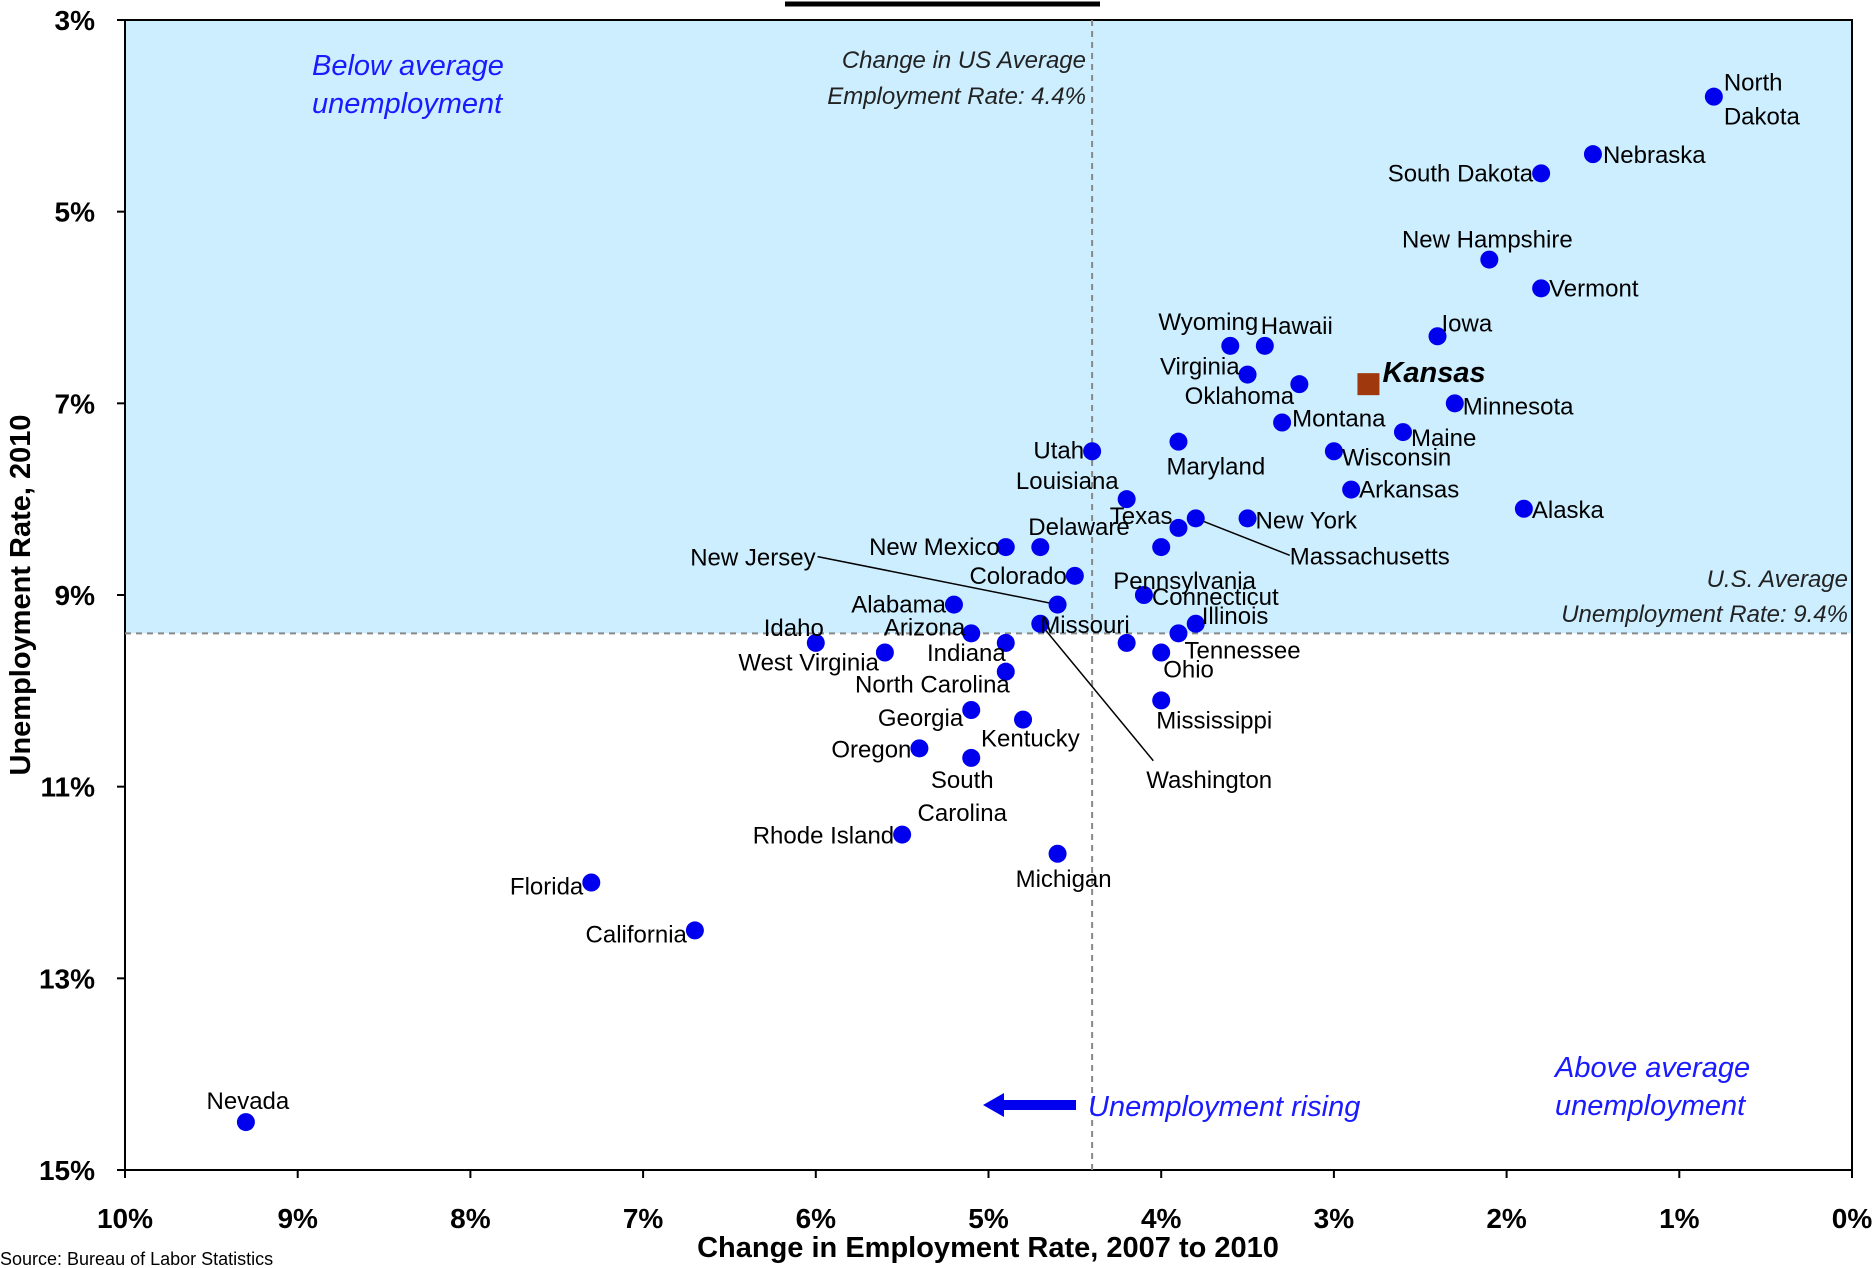 This screenshot has width=1874, height=1268. Describe the element at coordinates (1215, 467) in the screenshot. I see `label-maryland: Maryland` at that location.